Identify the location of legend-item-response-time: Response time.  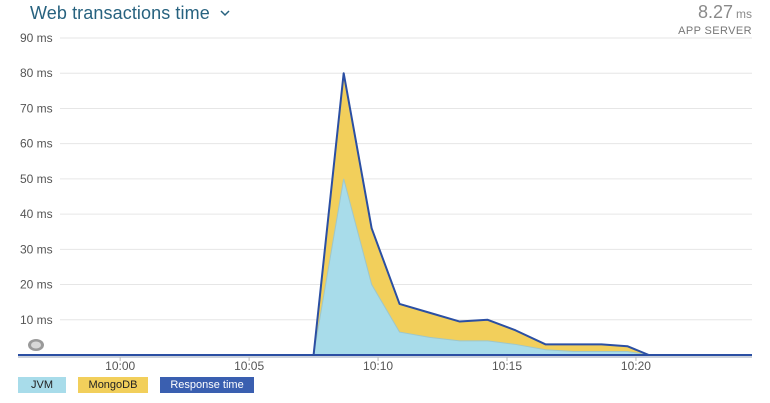
(207, 385).